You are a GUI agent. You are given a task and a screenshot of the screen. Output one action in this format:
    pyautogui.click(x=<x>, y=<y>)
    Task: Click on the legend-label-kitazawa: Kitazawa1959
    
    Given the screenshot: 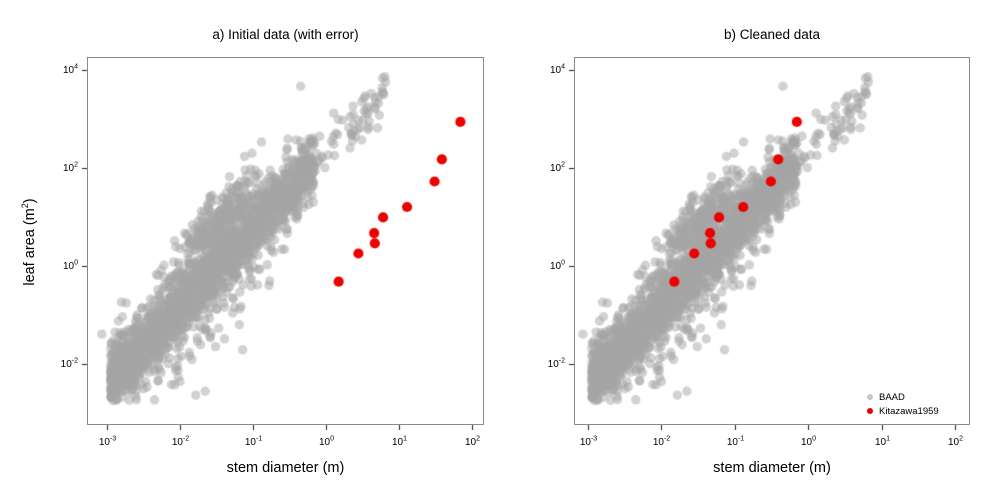 What is the action you would take?
    pyautogui.click(x=909, y=411)
    